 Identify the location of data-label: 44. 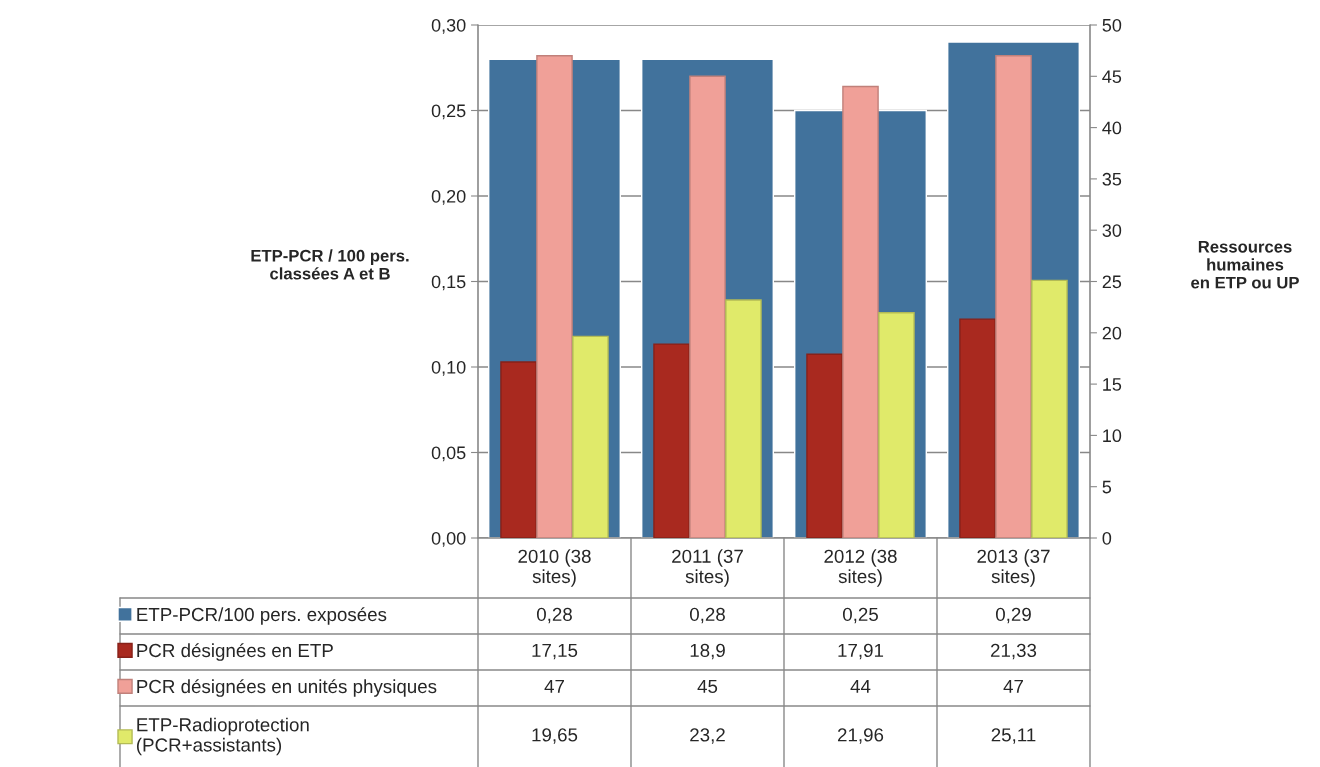
(860, 686).